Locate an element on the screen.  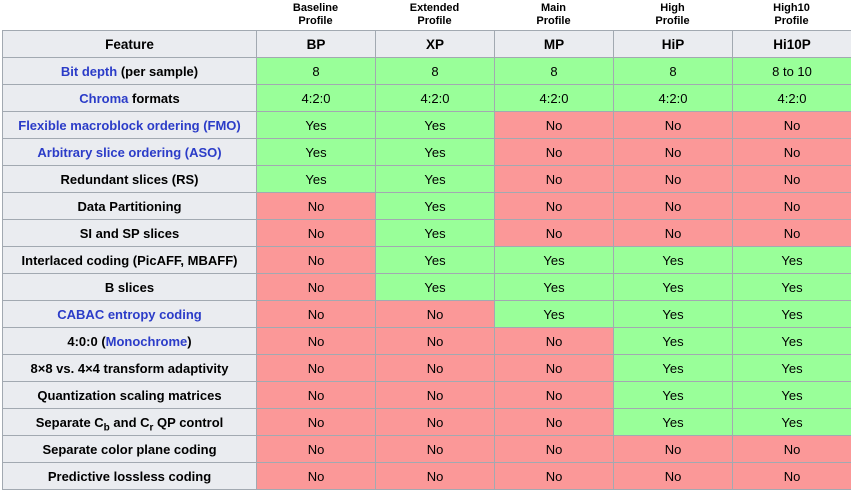
feature-label-text: Data Partitioning is located at coordinates (129, 206).